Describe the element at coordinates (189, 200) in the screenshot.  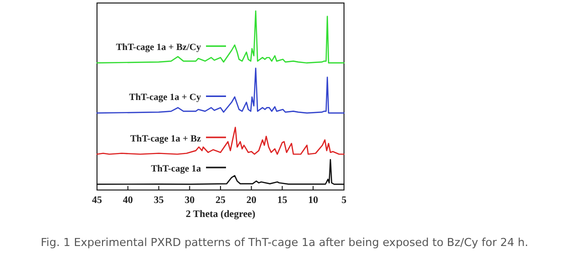
I see `x-tick-label: 30` at that location.